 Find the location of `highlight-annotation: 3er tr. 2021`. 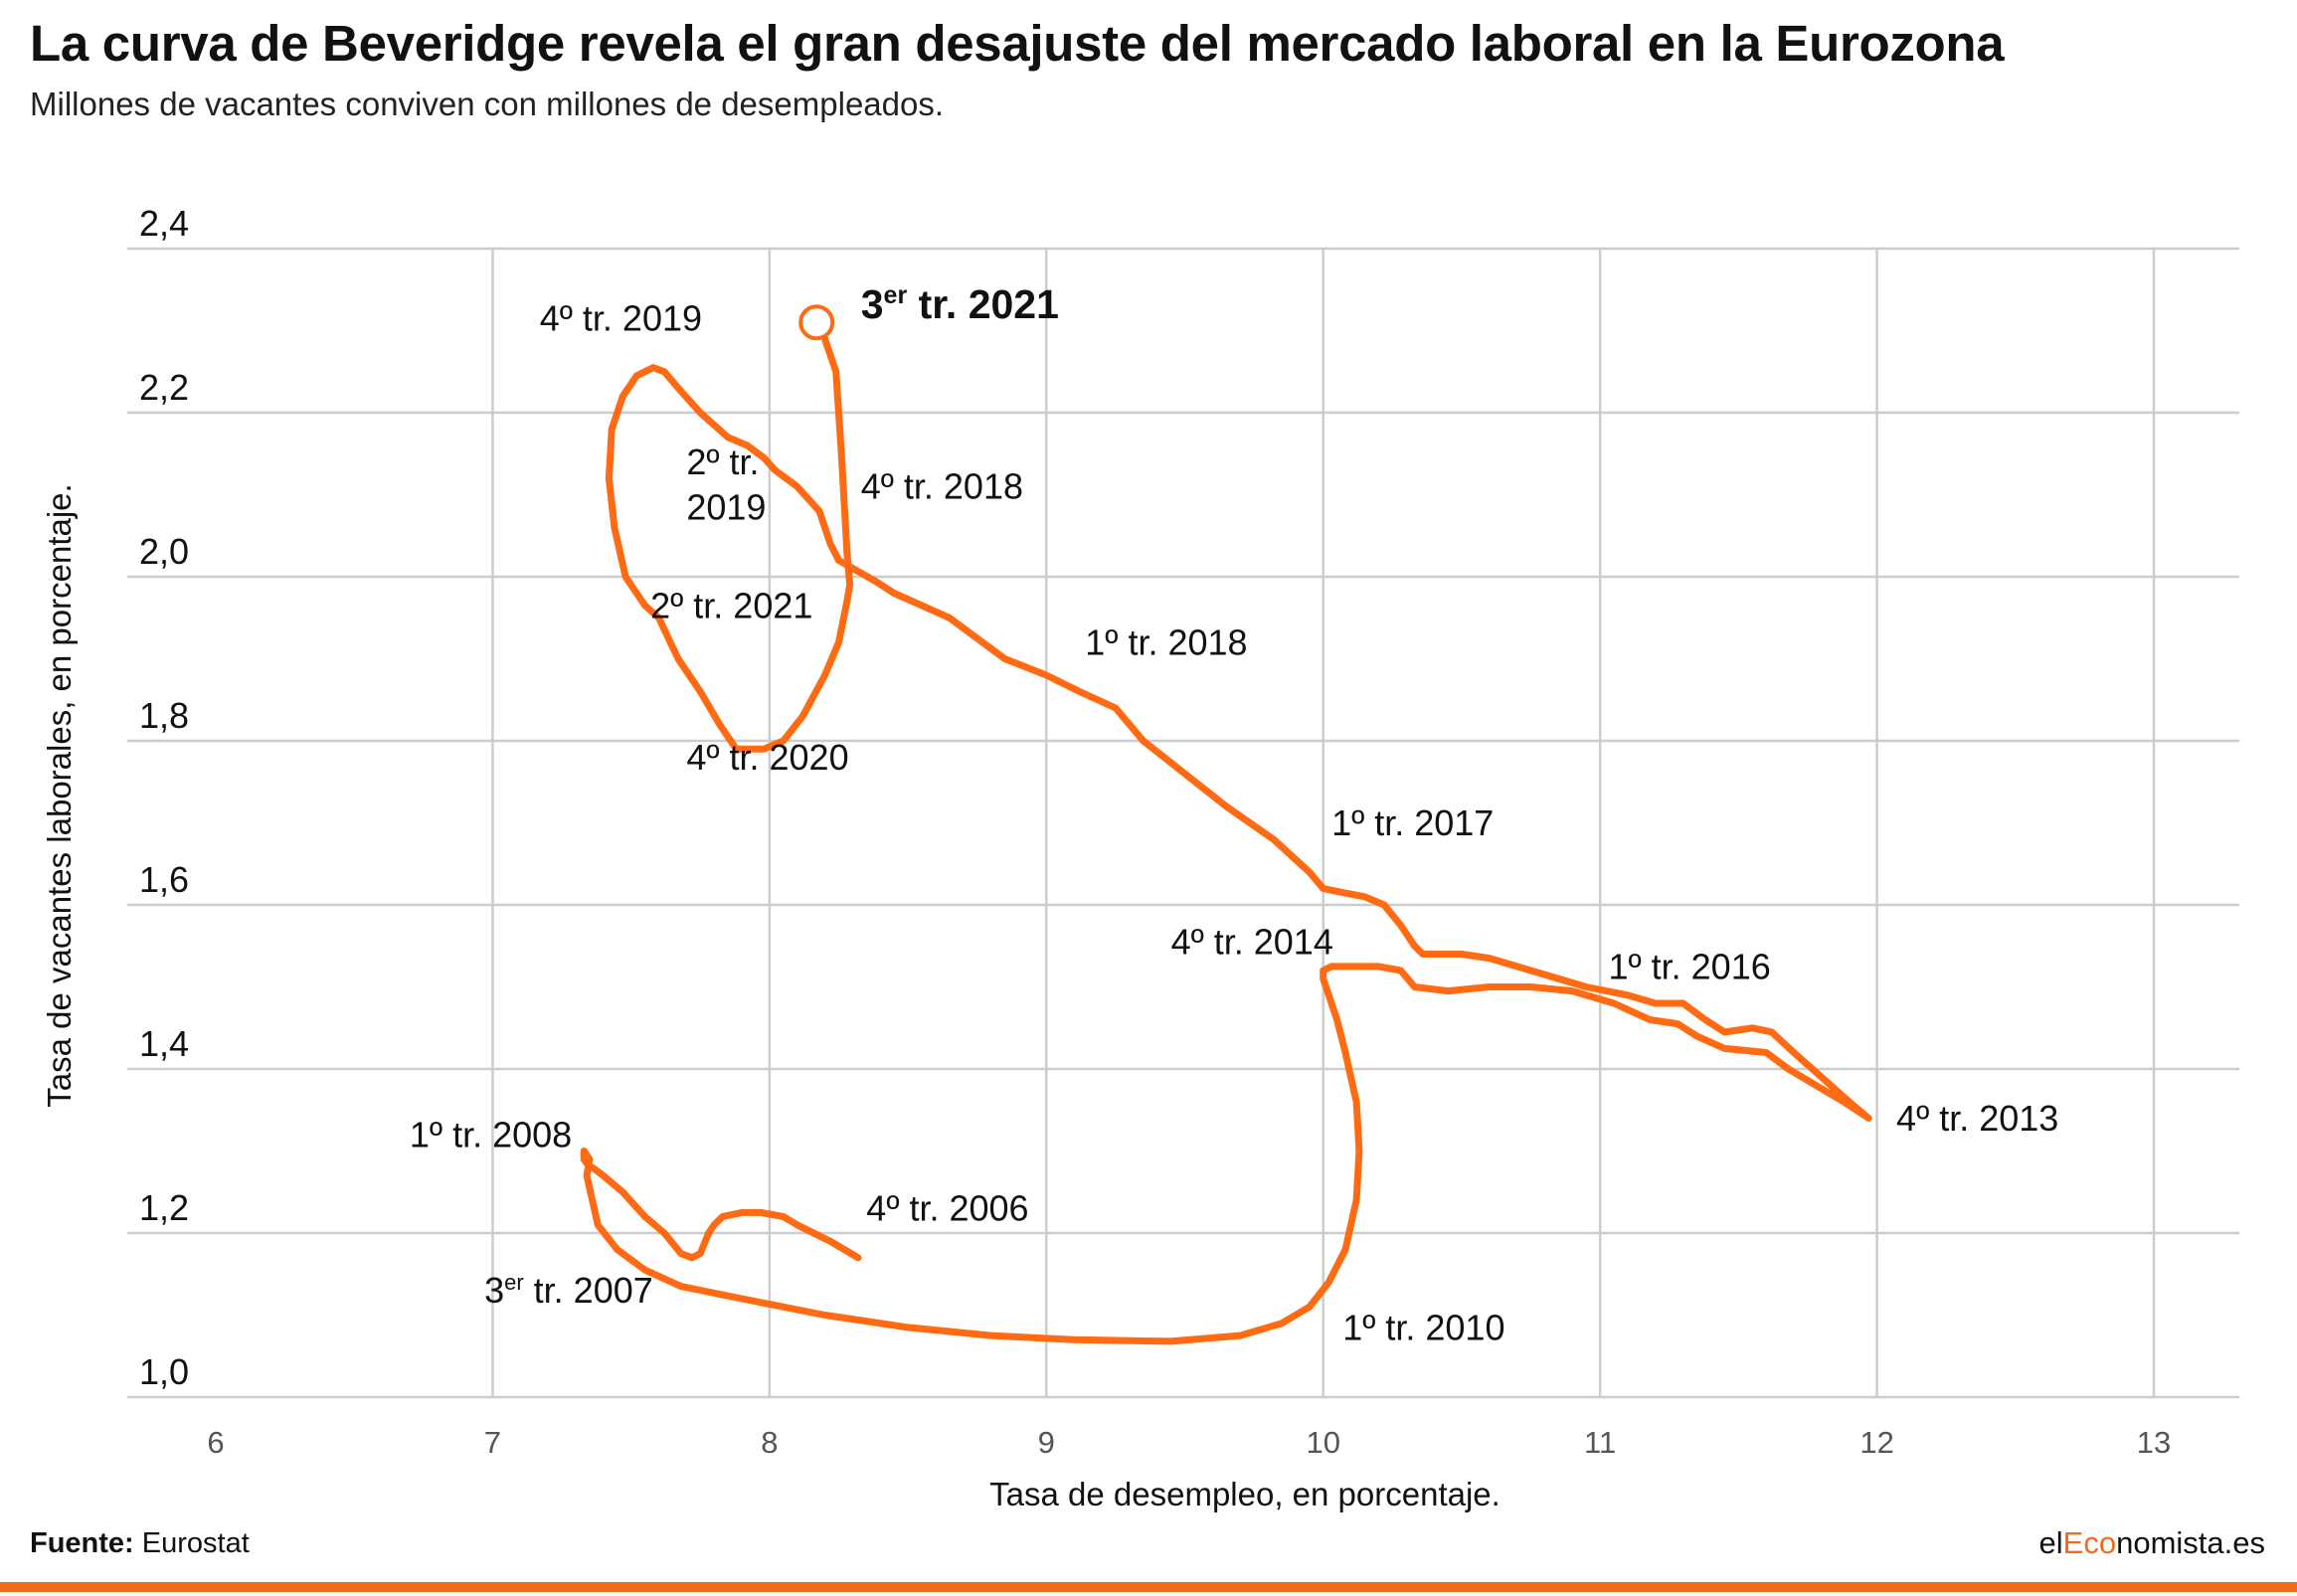

highlight-annotation: 3er tr. 2021 is located at coordinates (960, 304).